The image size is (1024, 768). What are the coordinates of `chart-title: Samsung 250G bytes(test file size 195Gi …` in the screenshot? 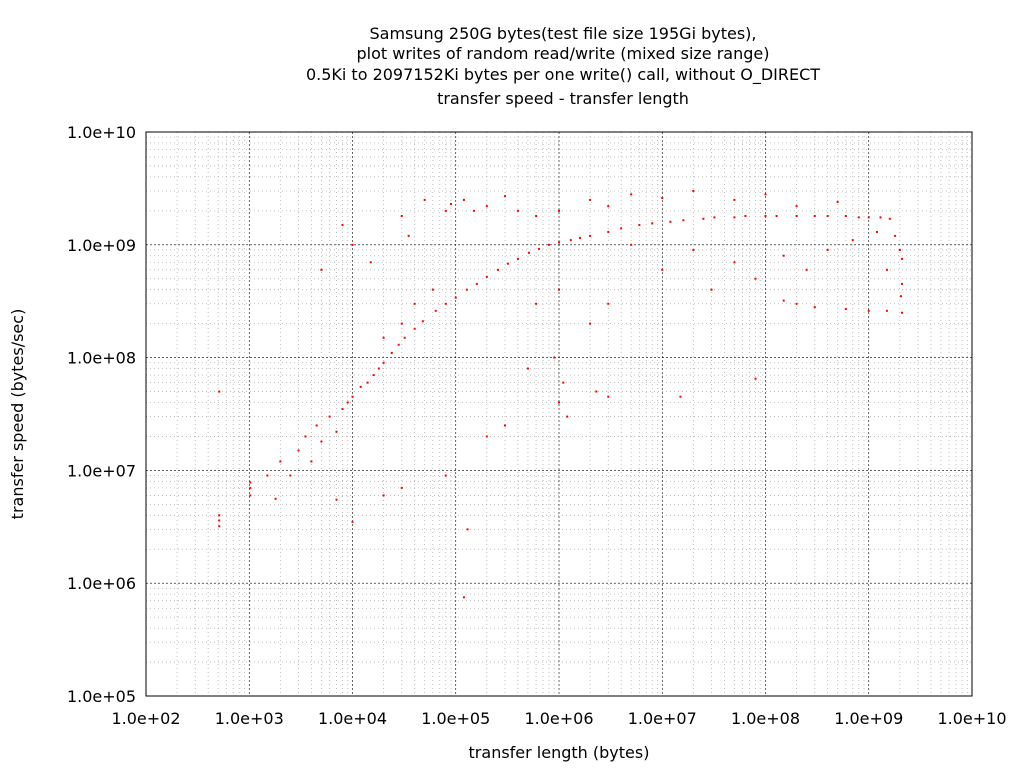 It's located at (563, 66).